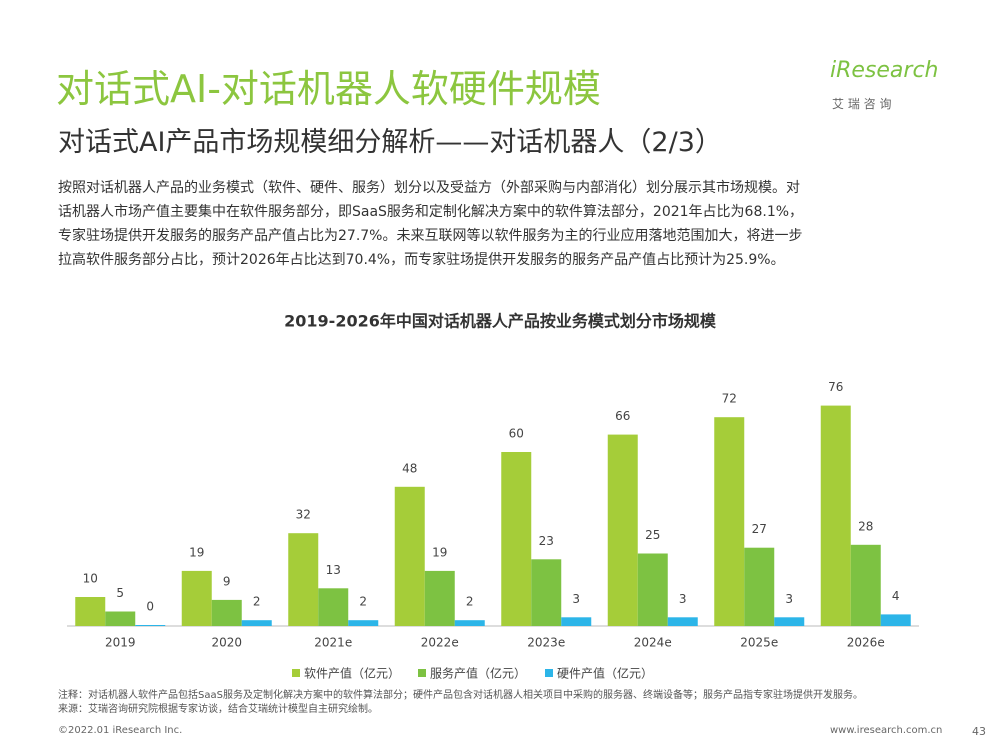 The width and height of the screenshot is (1000, 750). Describe the element at coordinates (729, 399) in the screenshot. I see `data-label: 72` at that location.